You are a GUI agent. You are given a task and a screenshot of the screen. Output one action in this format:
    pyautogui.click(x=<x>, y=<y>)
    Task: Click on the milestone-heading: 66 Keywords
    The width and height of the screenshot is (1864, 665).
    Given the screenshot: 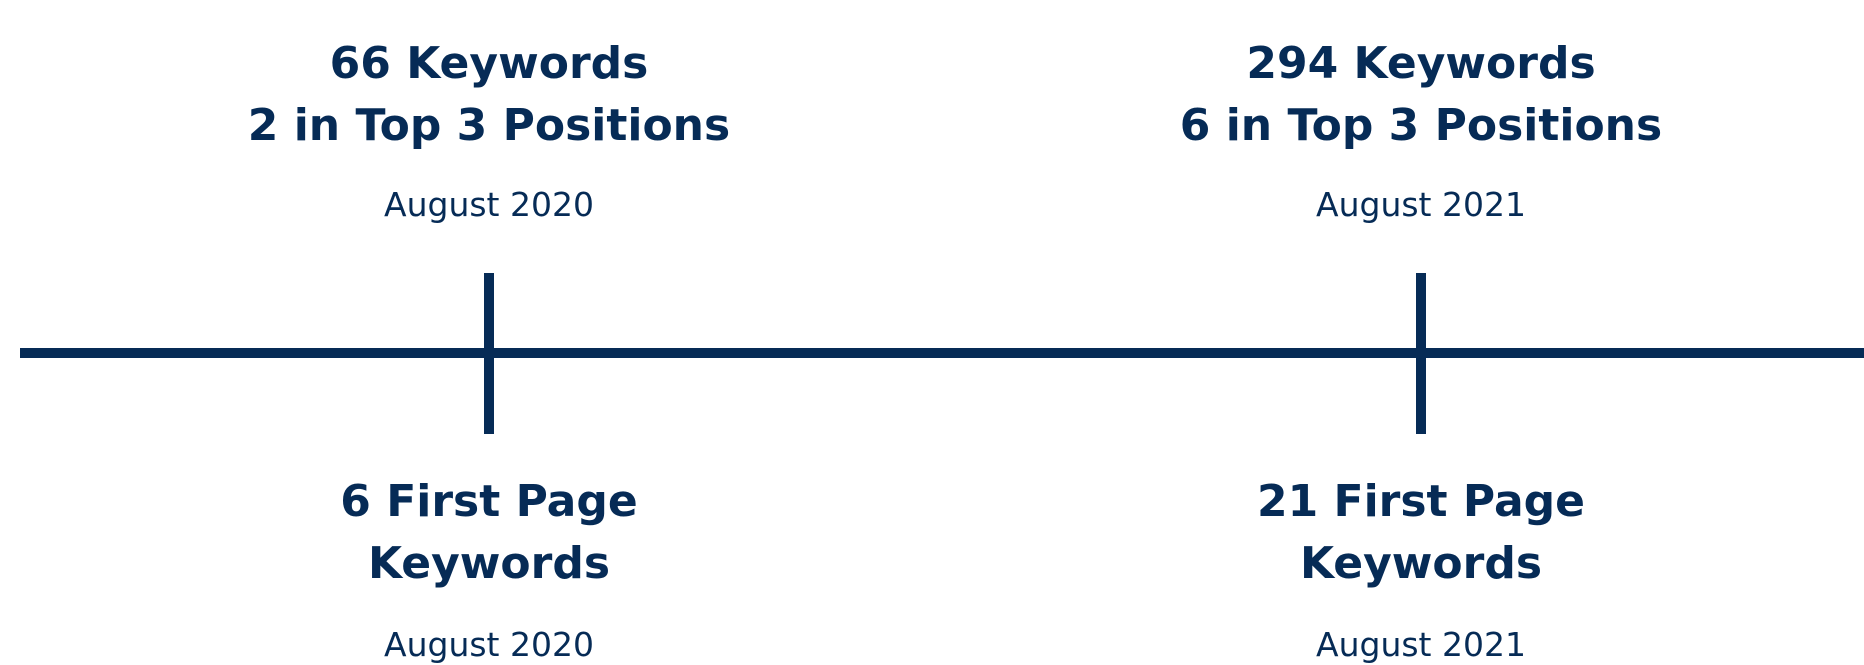 What is the action you would take?
    pyautogui.click(x=489, y=63)
    